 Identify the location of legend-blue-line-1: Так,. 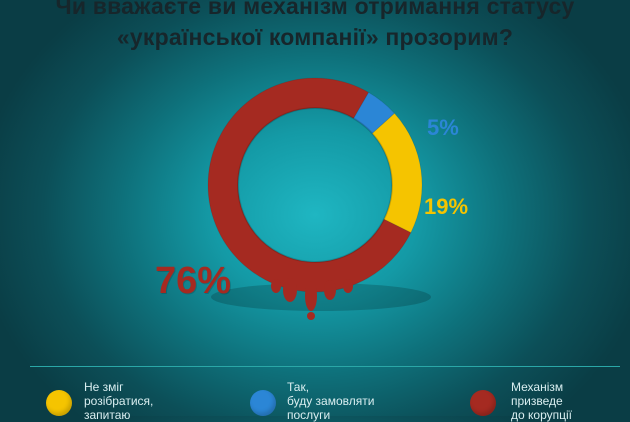
(298, 387).